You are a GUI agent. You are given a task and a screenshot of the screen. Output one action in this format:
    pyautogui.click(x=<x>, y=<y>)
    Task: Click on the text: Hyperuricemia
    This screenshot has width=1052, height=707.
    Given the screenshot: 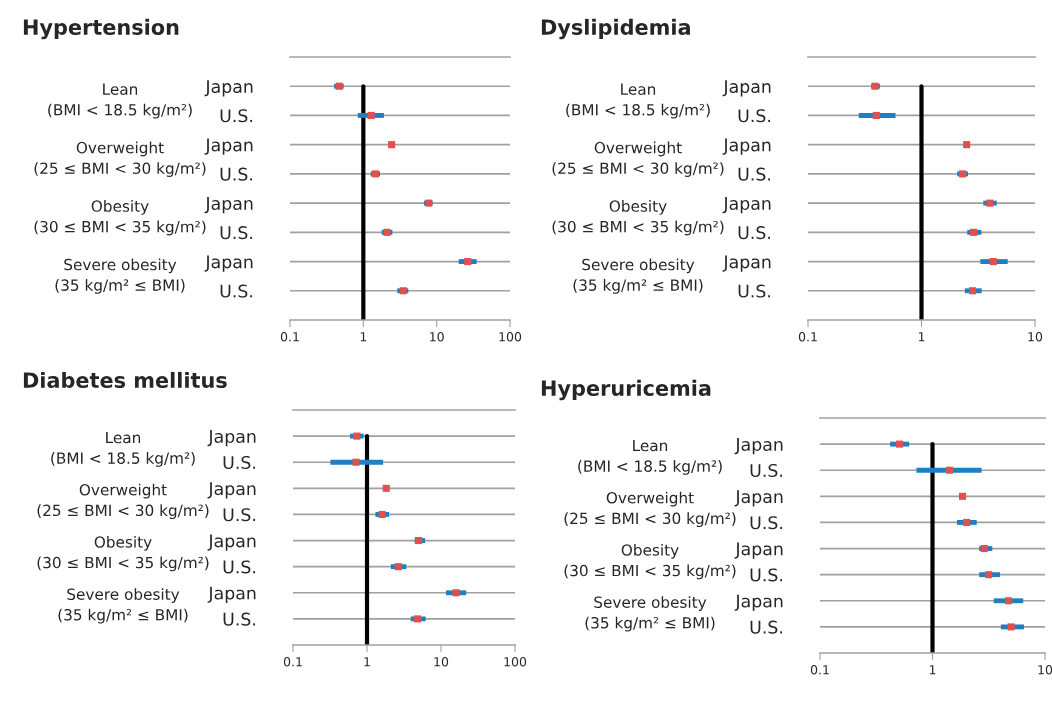 What is the action you would take?
    pyautogui.click(x=626, y=390)
    